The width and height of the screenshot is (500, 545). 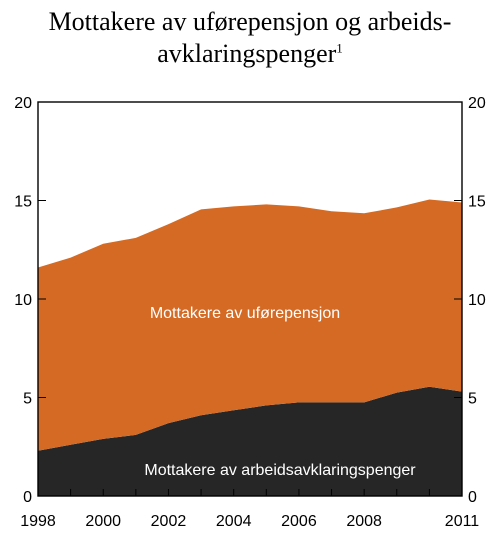 What do you see at coordinates (23, 300) in the screenshot?
I see `y-tick-label-left: 10` at bounding box center [23, 300].